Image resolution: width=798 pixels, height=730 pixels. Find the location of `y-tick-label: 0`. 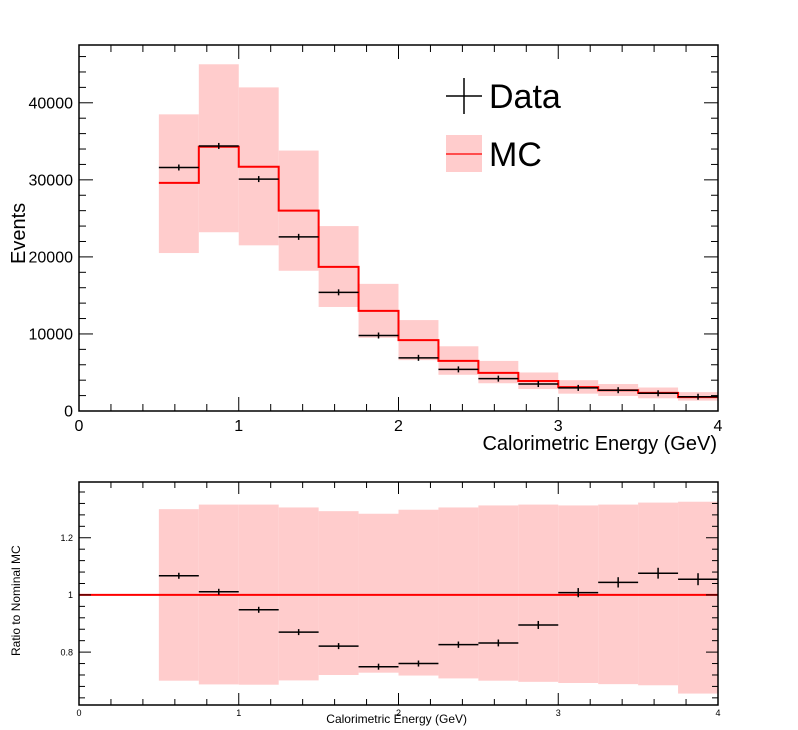

y-tick-label: 0 is located at coordinates (68, 412).